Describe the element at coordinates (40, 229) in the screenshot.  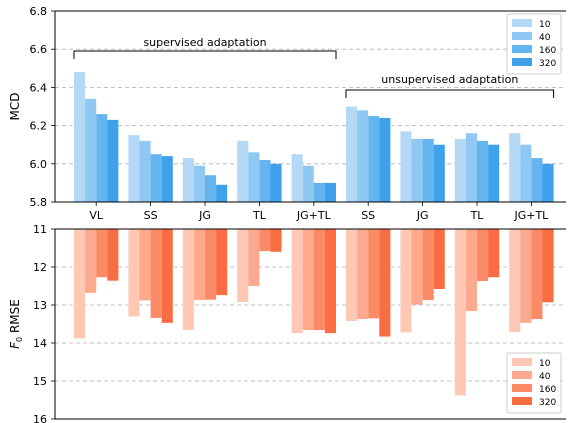
I see `y-tick-label: 11` at that location.